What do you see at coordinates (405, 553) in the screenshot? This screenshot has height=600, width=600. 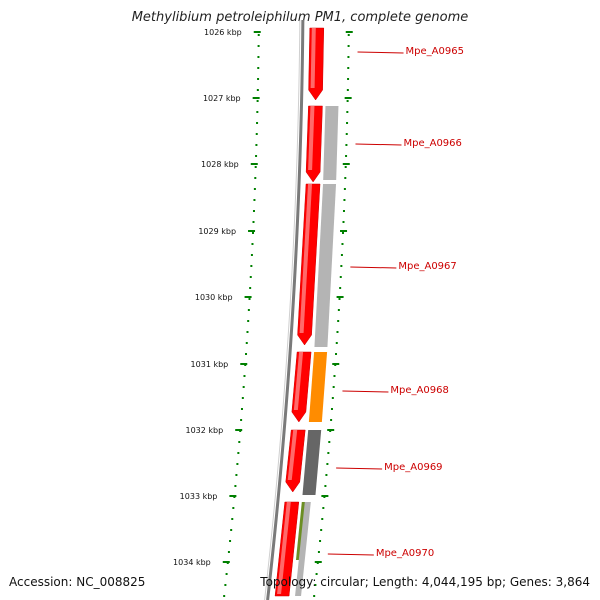 I see `gene-label: Mpe_A0970` at bounding box center [405, 553].